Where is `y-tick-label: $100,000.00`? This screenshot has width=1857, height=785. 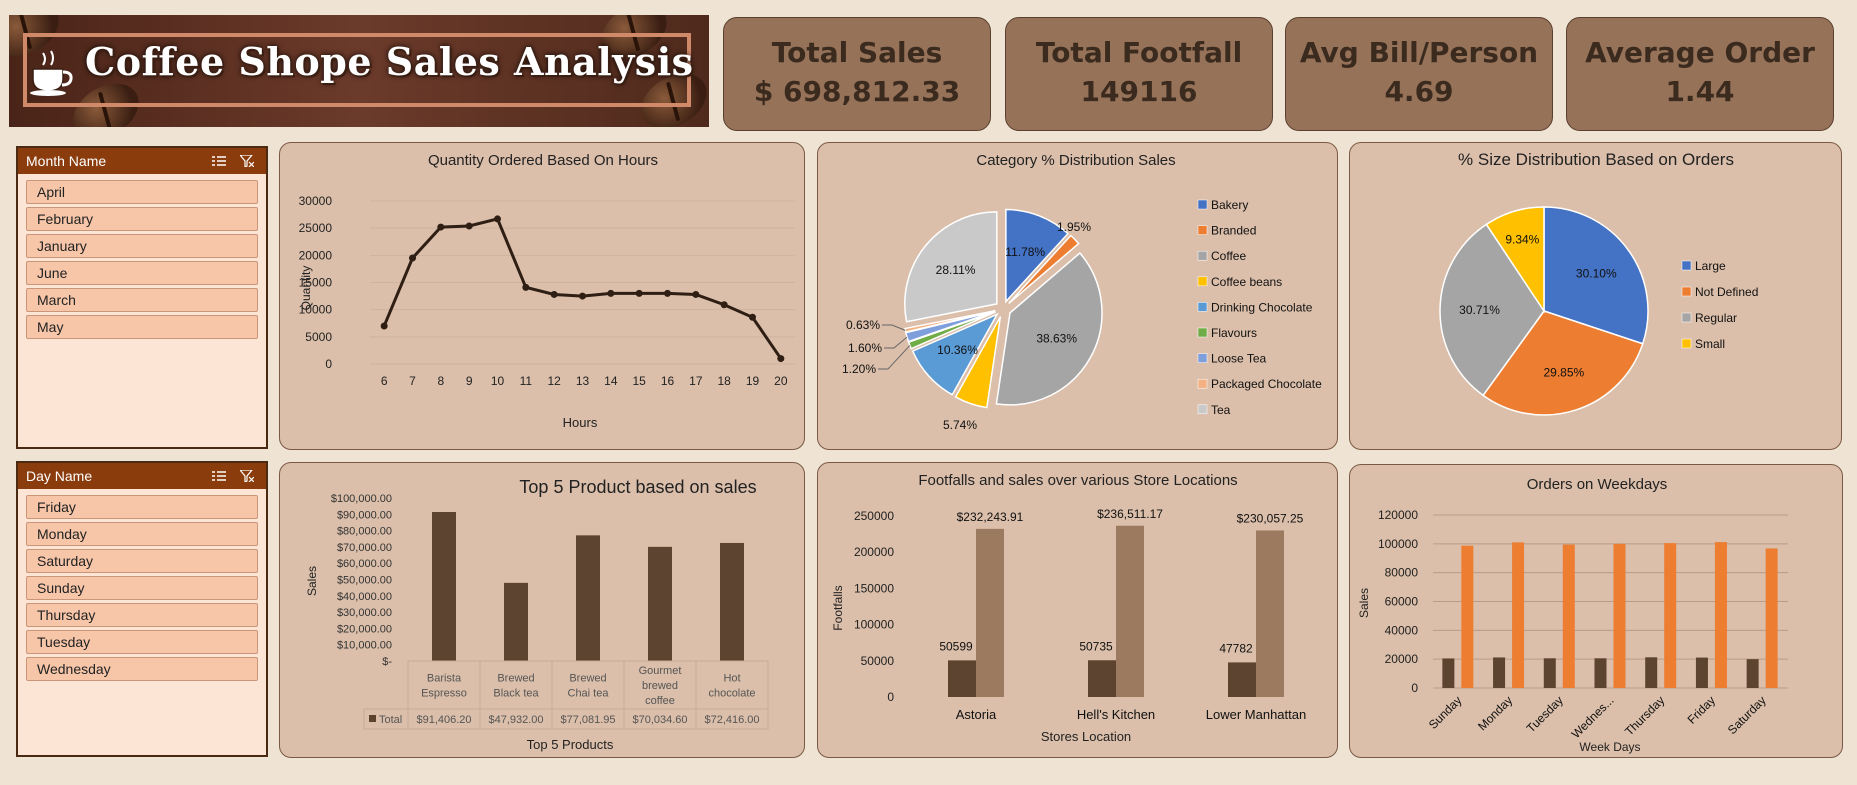 y-tick-label: $100,000.00 is located at coordinates (361, 499).